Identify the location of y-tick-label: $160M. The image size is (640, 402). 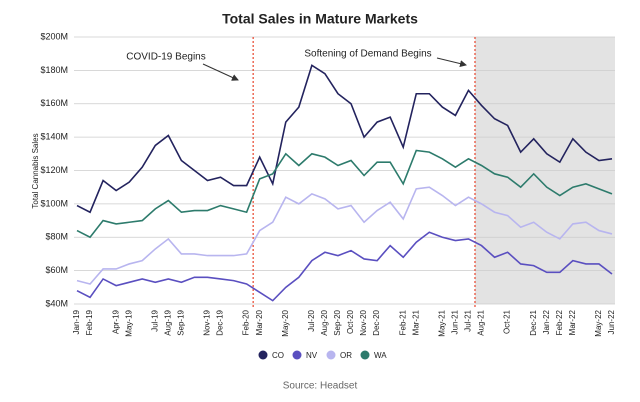
(54, 103).